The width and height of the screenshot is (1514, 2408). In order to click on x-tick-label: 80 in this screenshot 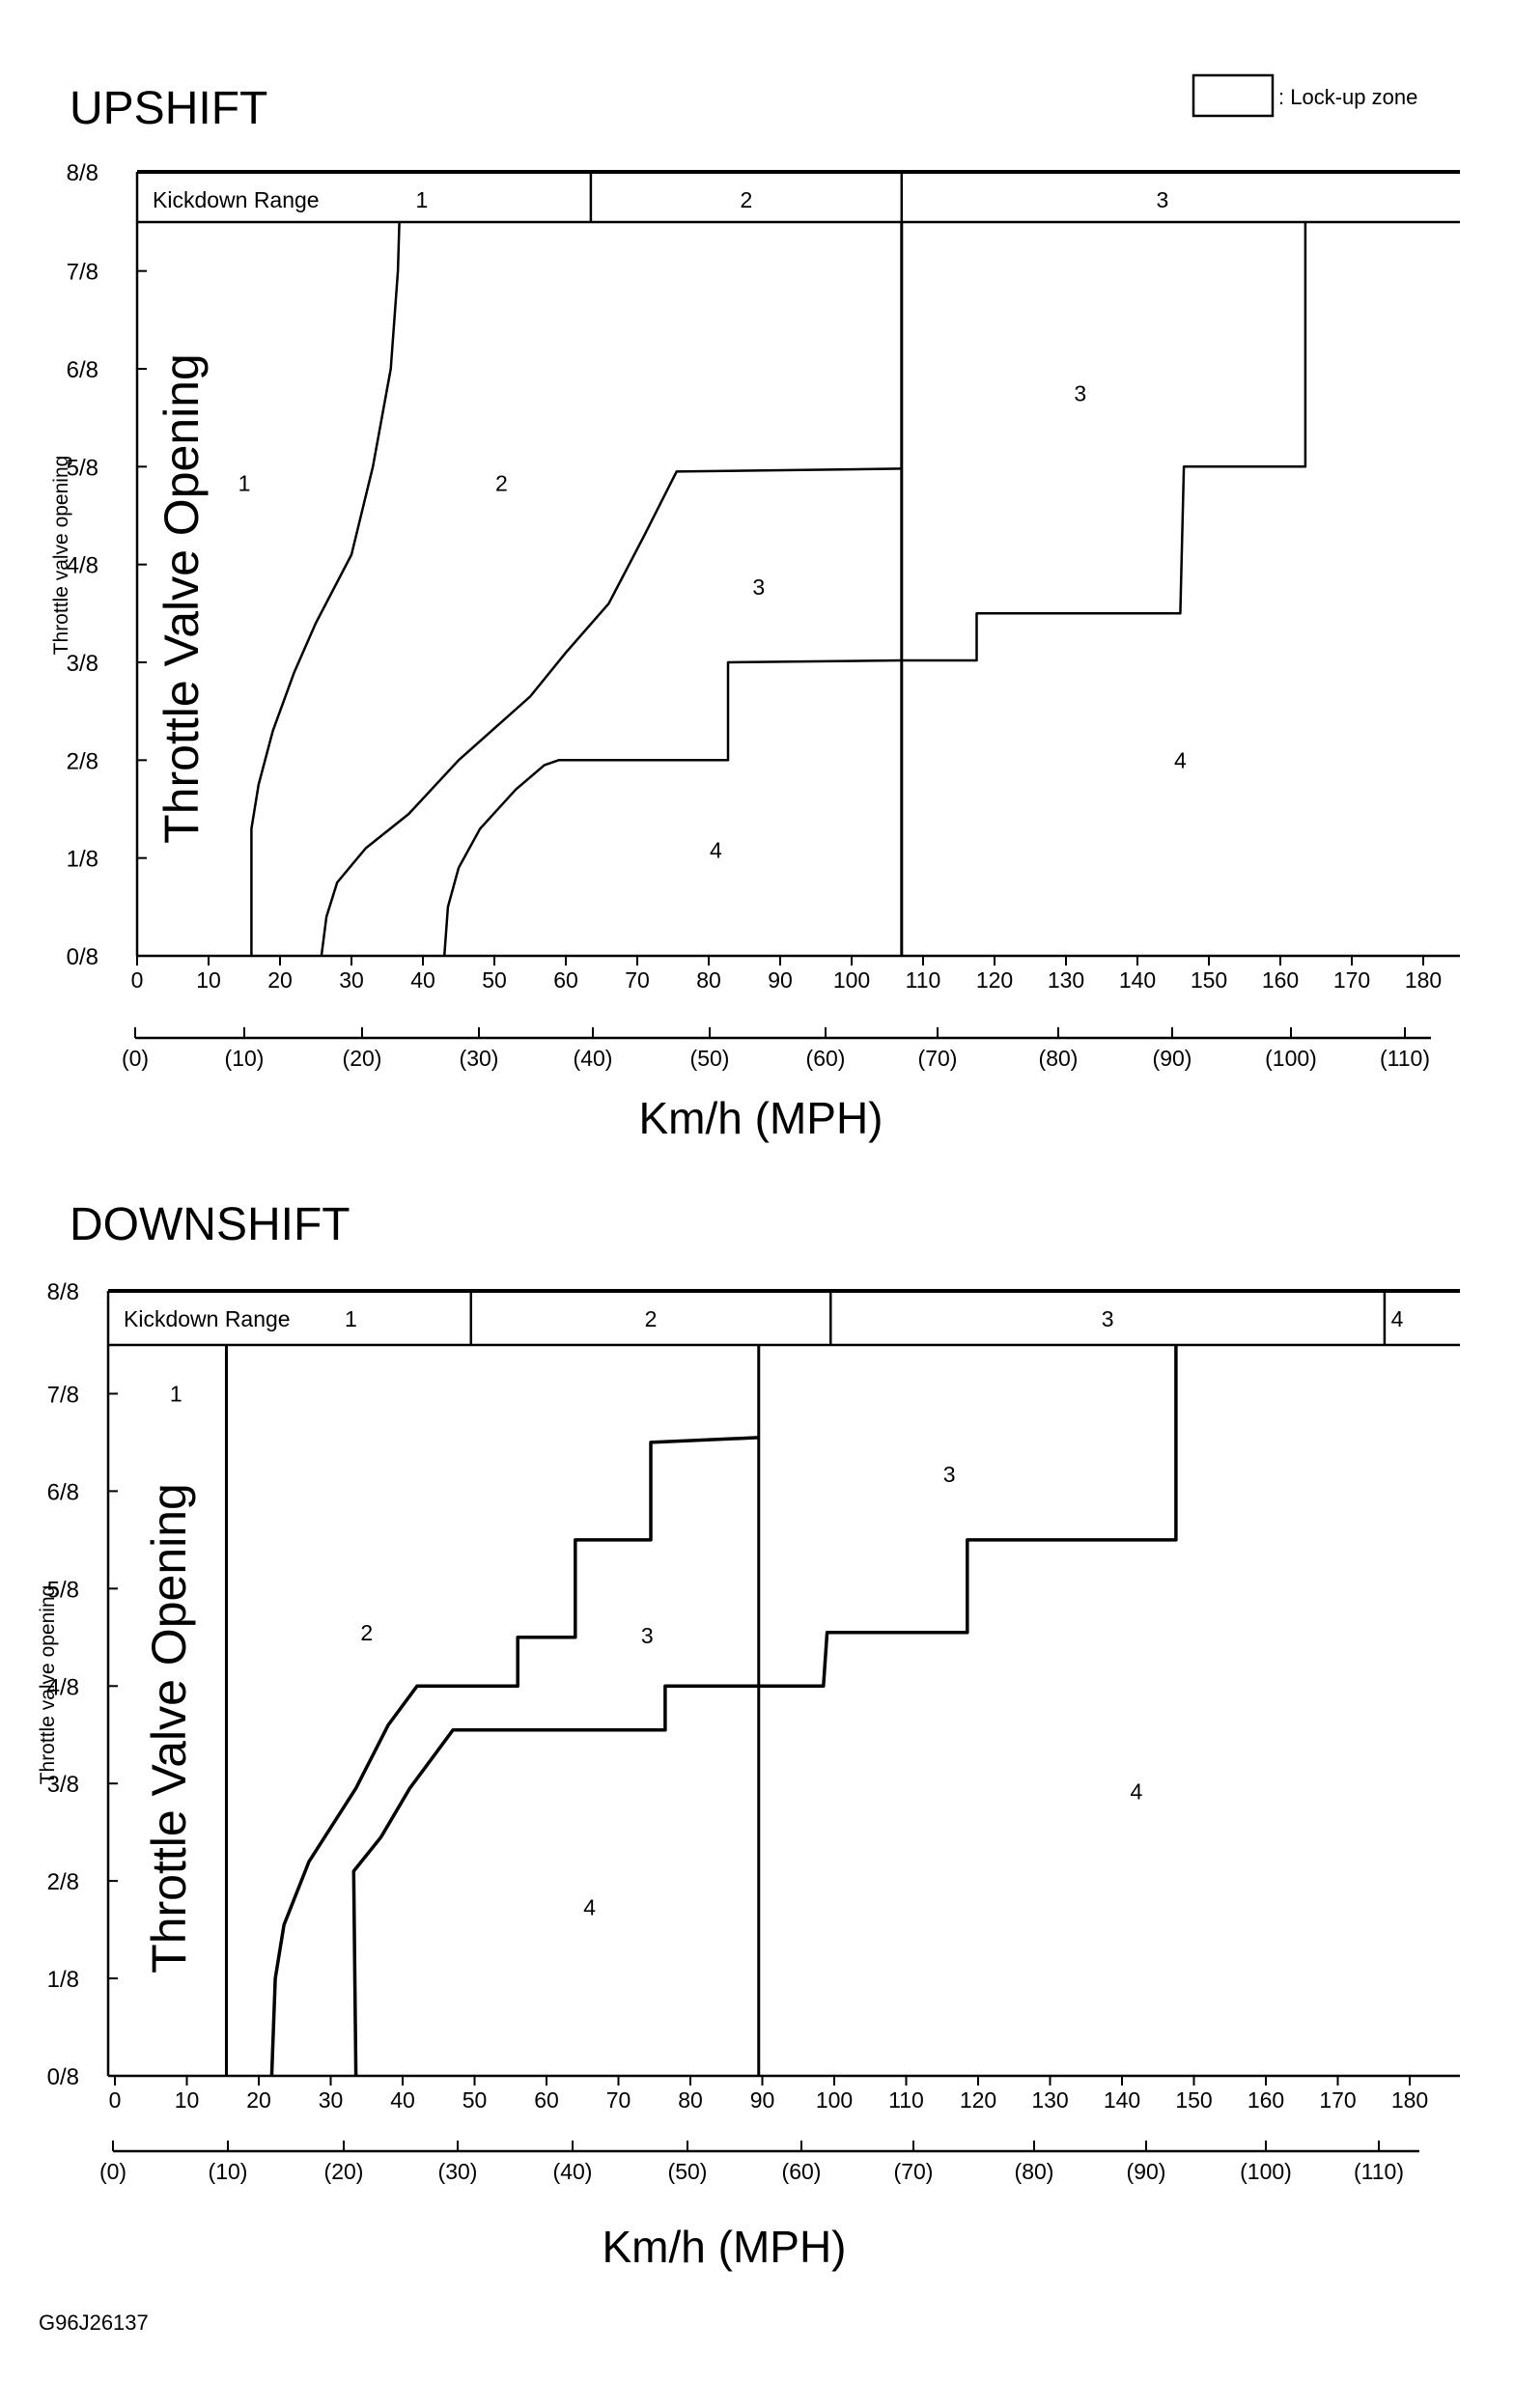, I will do `click(708, 980)`.